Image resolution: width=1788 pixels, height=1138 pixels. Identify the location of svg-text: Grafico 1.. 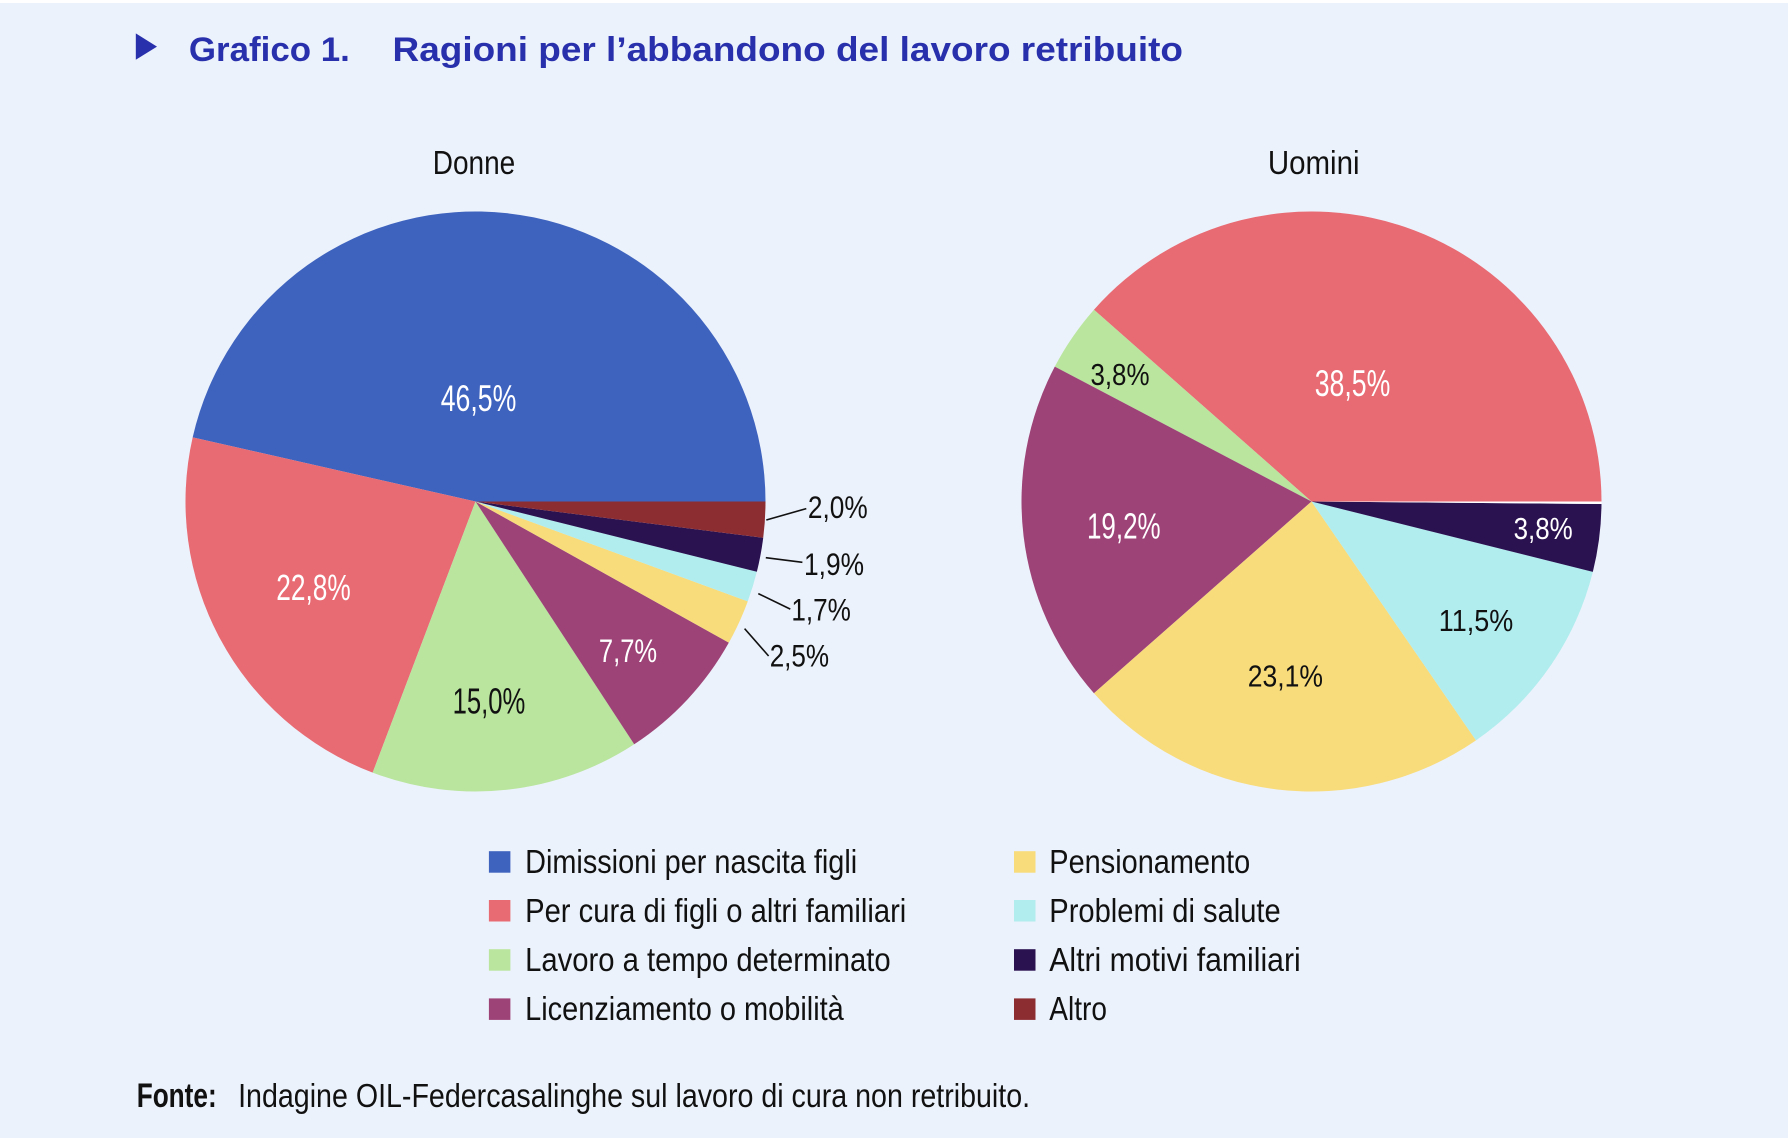
(269, 50).